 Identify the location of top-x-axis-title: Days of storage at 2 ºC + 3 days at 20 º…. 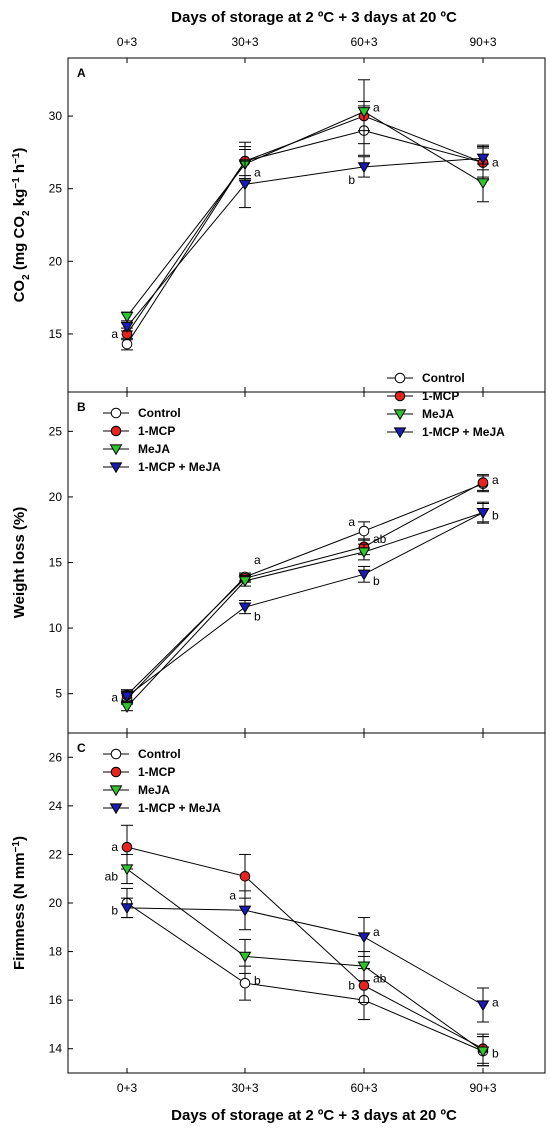
(314, 17).